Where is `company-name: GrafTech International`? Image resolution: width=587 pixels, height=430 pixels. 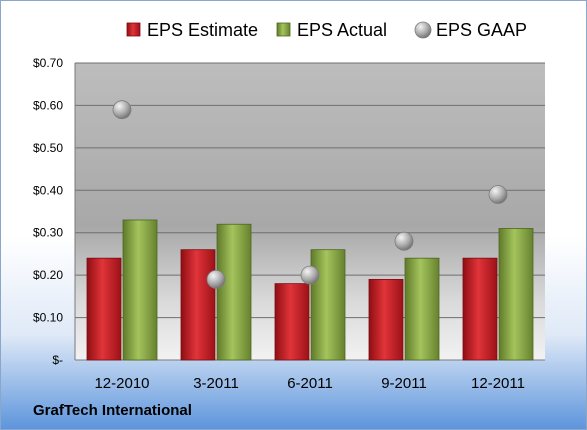 company-name: GrafTech International is located at coordinates (112, 410).